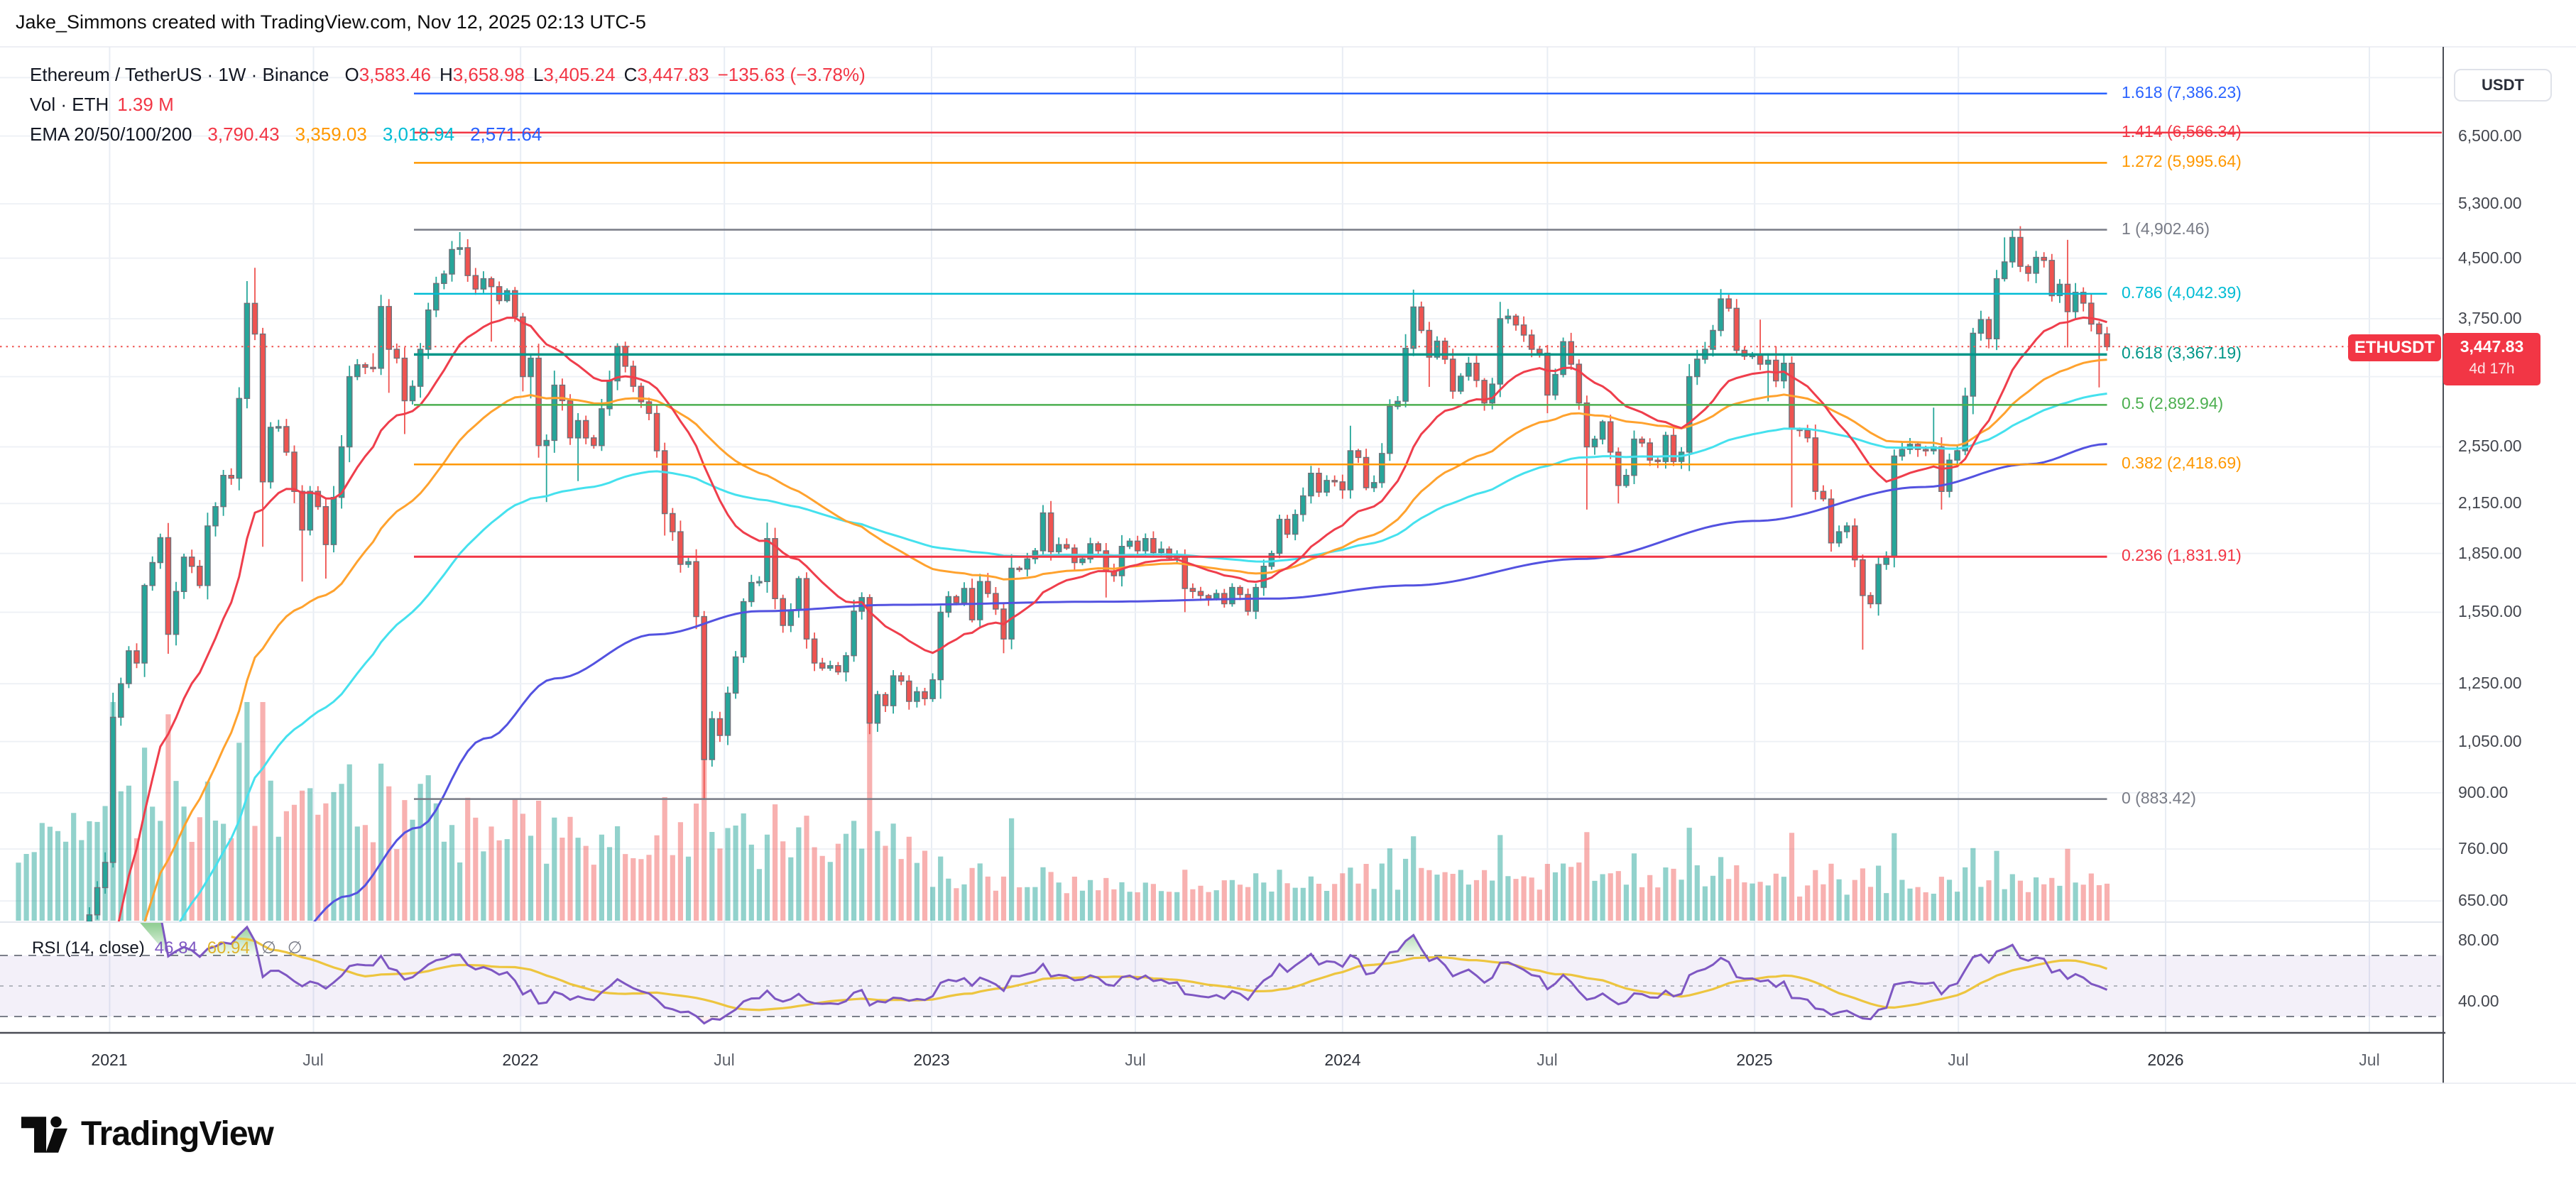  I want to click on time-tick-label: 2023, so click(931, 1060).